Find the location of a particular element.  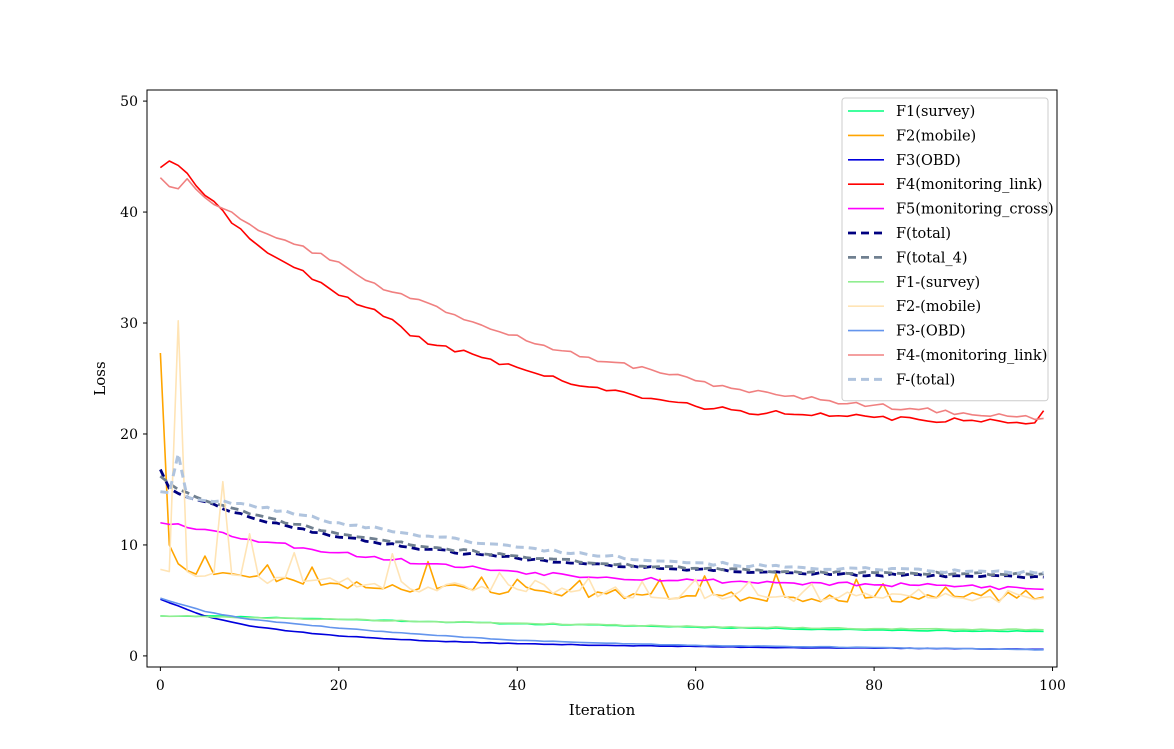

y-tick-label: 30 is located at coordinates (129, 324).